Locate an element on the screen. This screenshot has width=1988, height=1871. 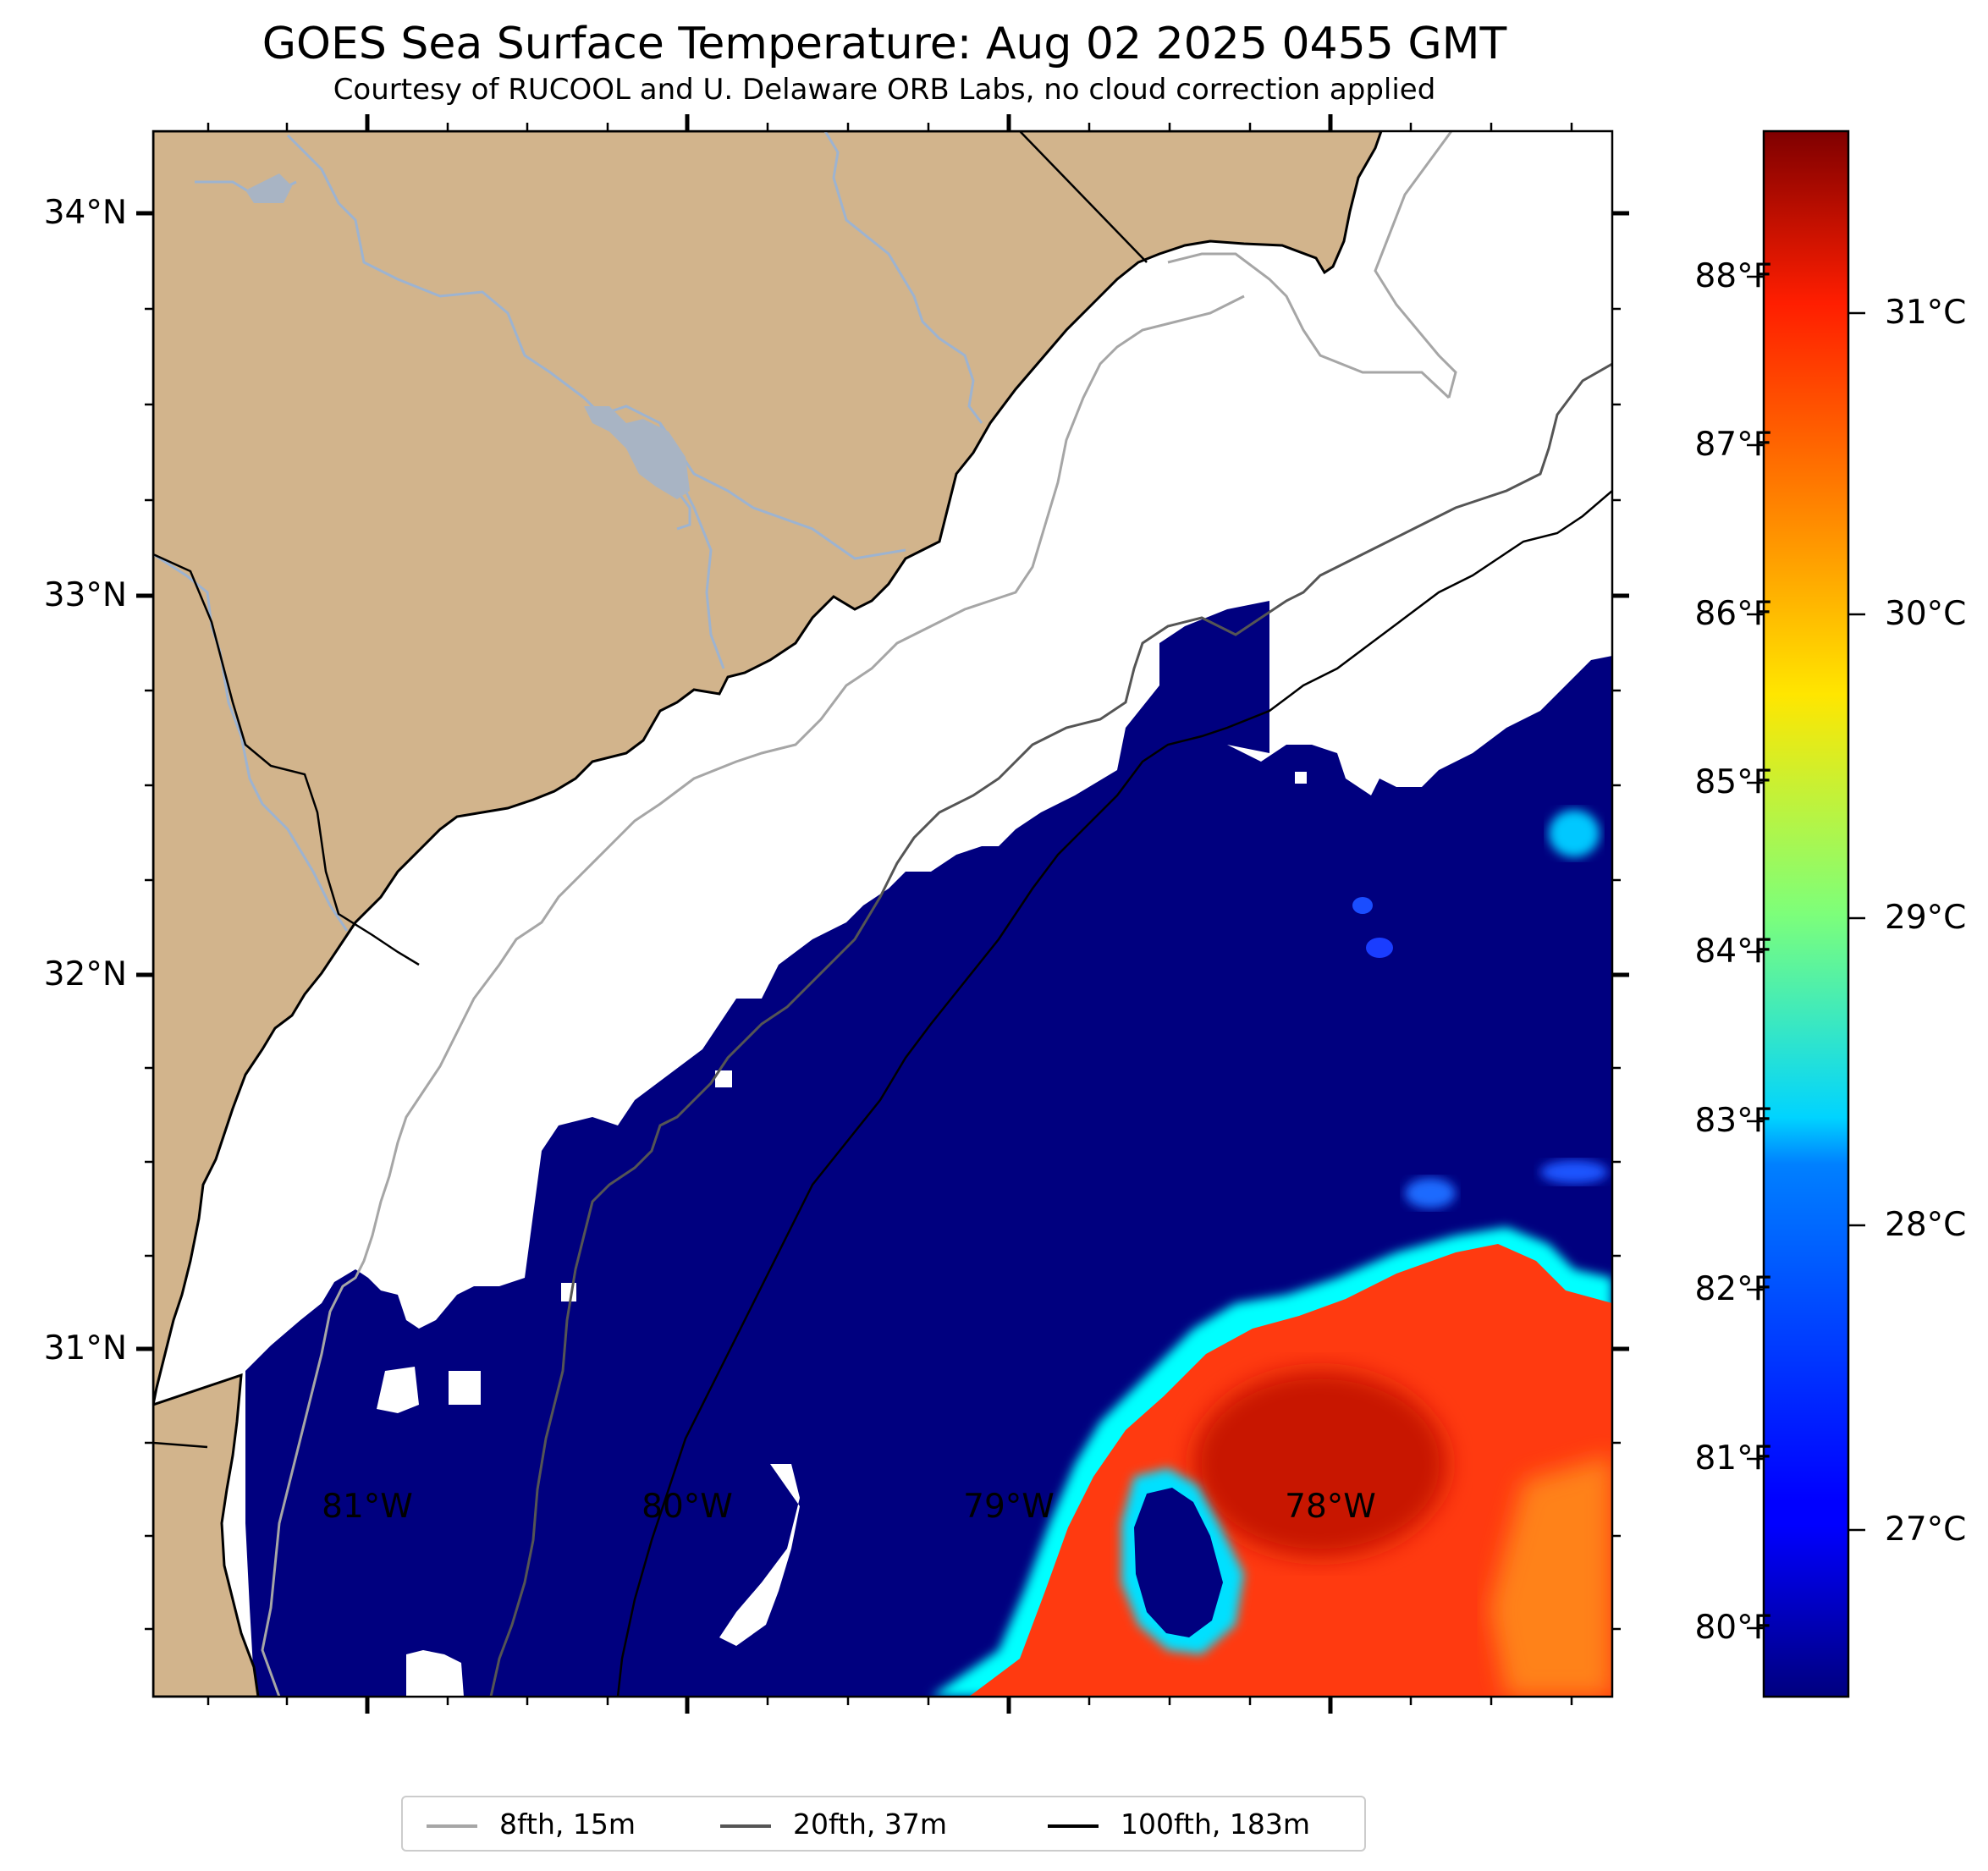
fahrenheit-label: 80°F is located at coordinates (1733, 1628).